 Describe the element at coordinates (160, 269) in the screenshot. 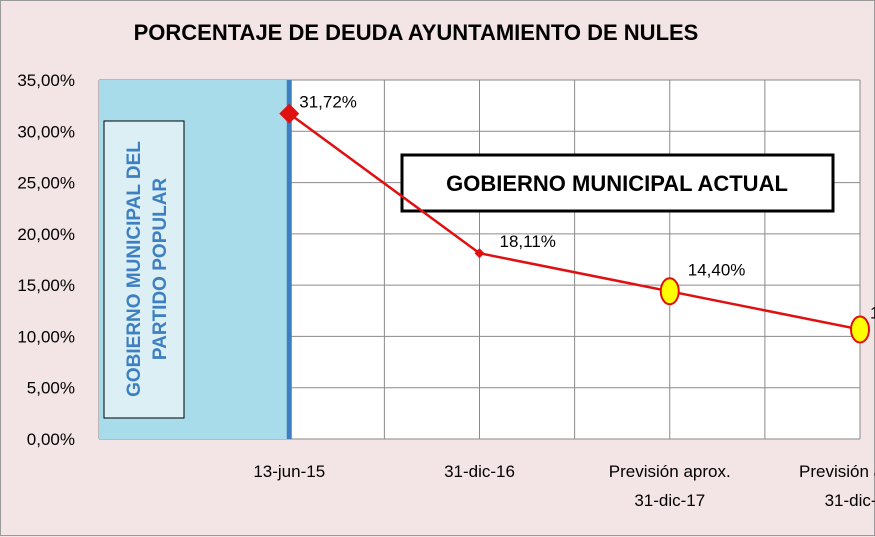

I see `shaded-label-line: PARTIDO POPULAR` at that location.